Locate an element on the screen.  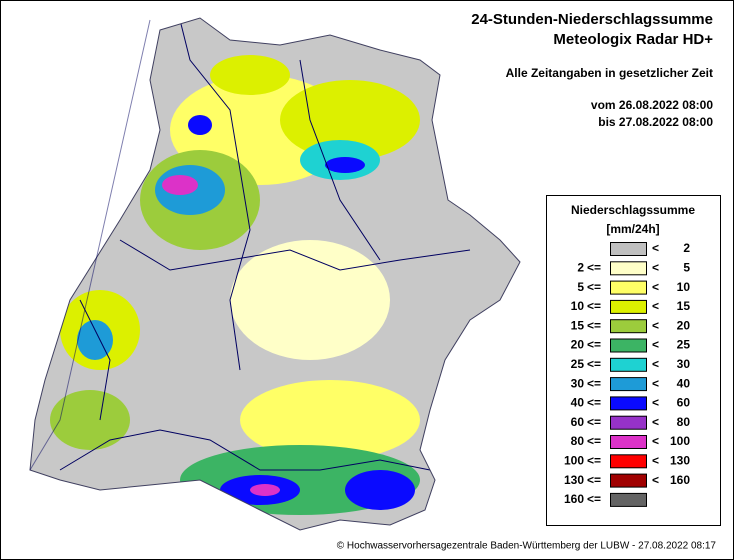
legend-to: 2 is located at coordinates (686, 248).